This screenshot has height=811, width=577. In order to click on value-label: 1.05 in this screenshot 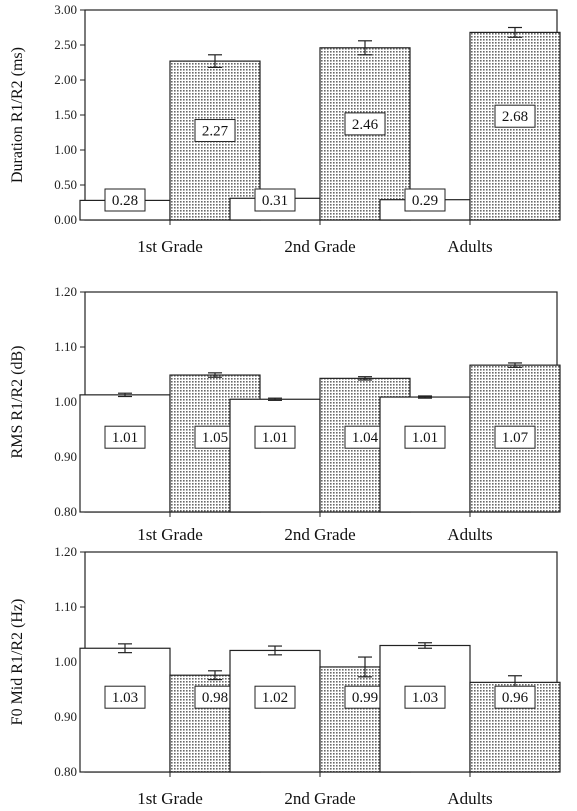, I will do `click(215, 438)`.